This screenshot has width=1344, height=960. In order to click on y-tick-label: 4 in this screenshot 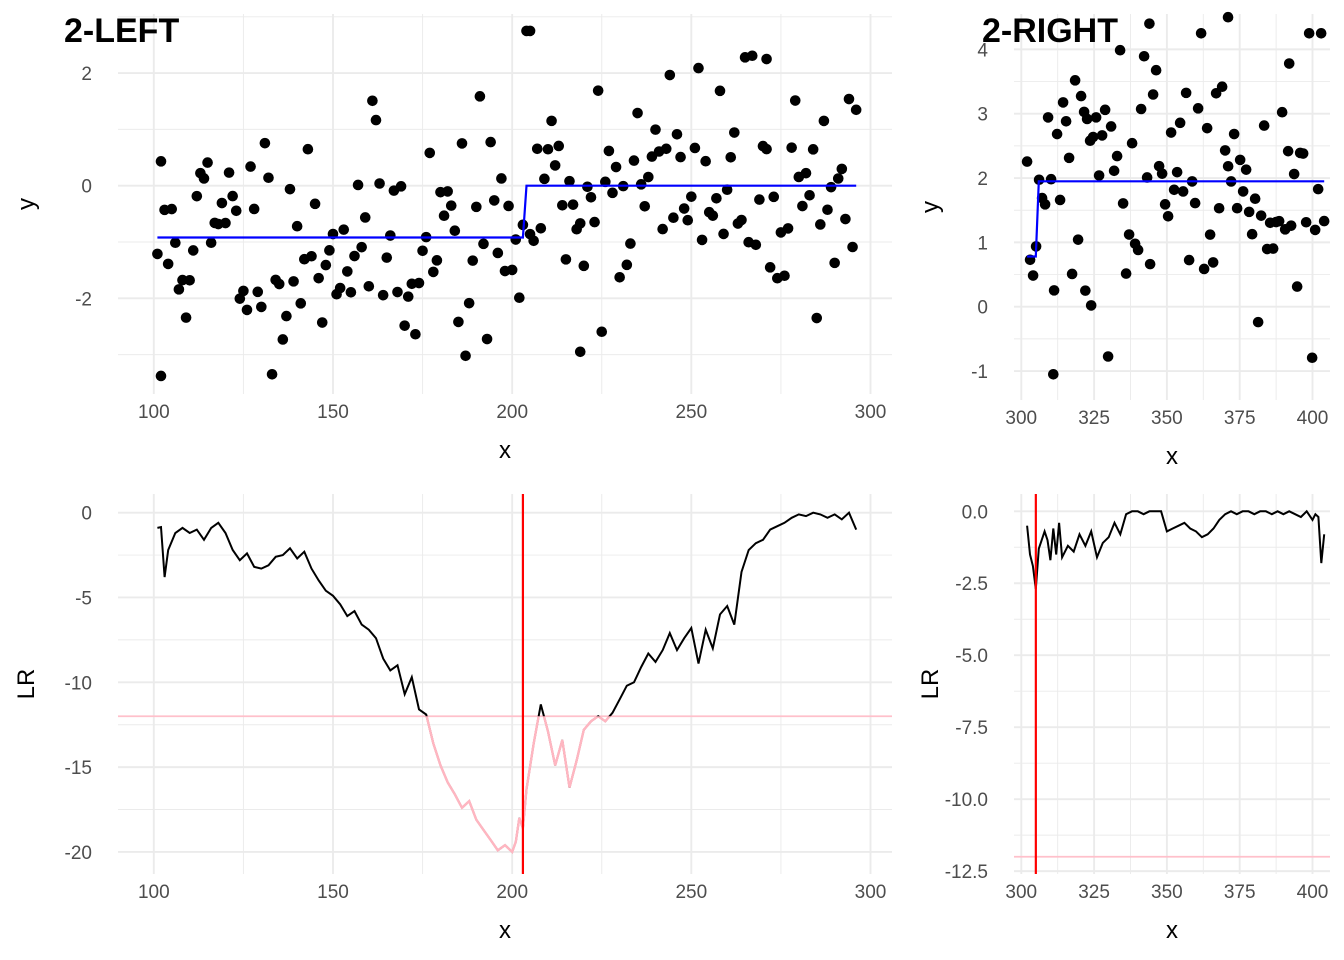, I will do `click(982, 50)`.